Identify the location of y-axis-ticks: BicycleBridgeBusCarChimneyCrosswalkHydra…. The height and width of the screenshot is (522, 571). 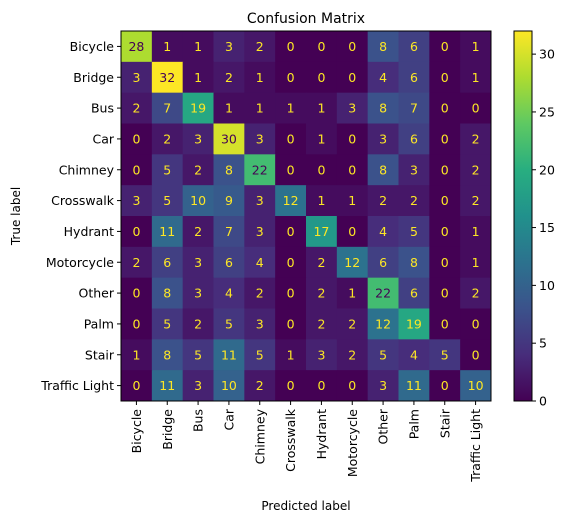
(80, 216).